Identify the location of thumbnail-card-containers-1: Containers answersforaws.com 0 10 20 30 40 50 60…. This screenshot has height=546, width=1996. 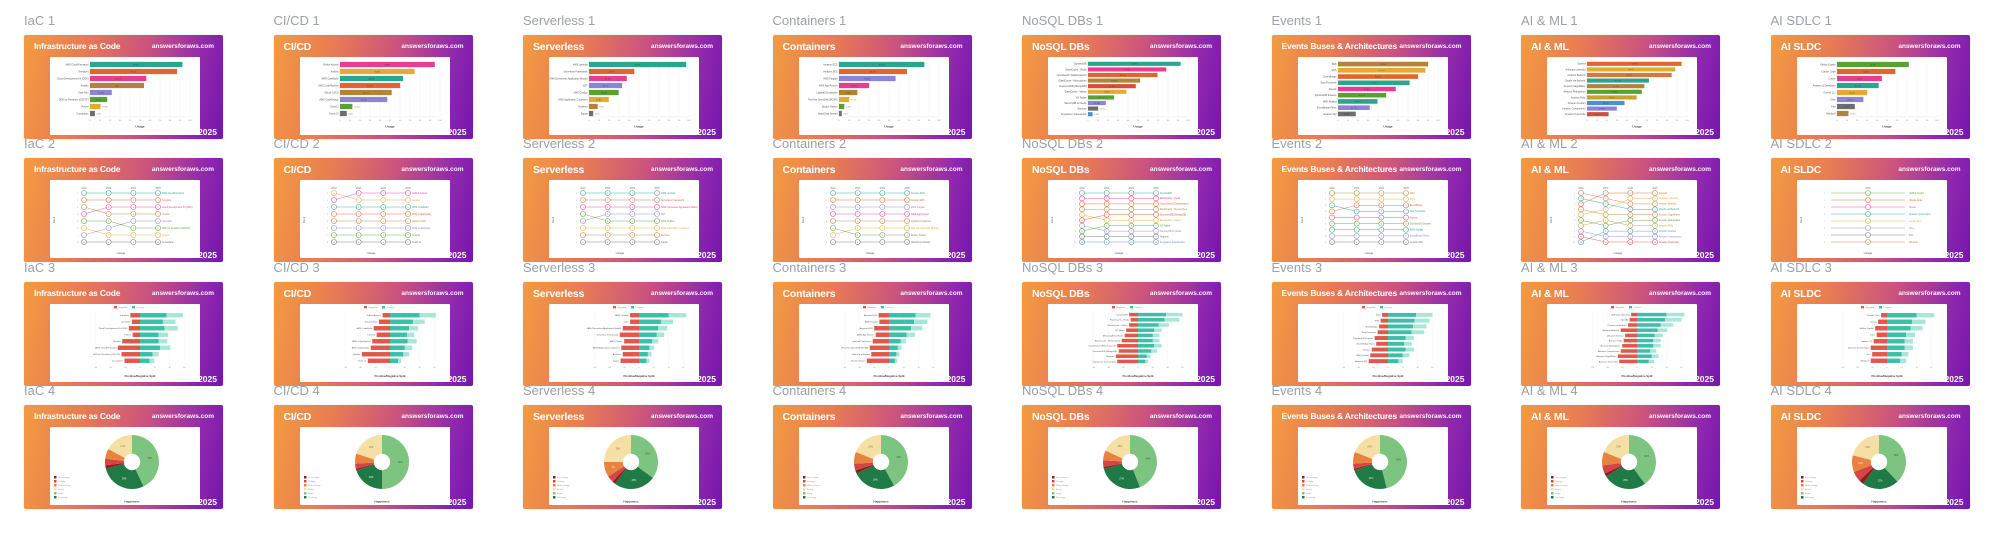
(872, 87).